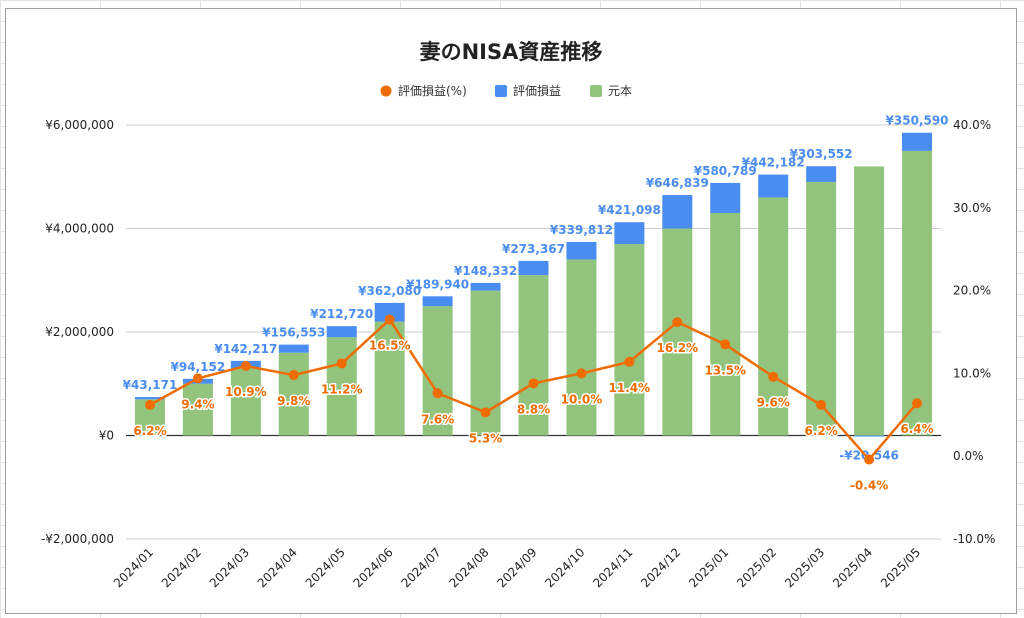 The height and width of the screenshot is (618, 1024). What do you see at coordinates (79, 229) in the screenshot?
I see `y-left-tick-label: ¥4,000,000` at bounding box center [79, 229].